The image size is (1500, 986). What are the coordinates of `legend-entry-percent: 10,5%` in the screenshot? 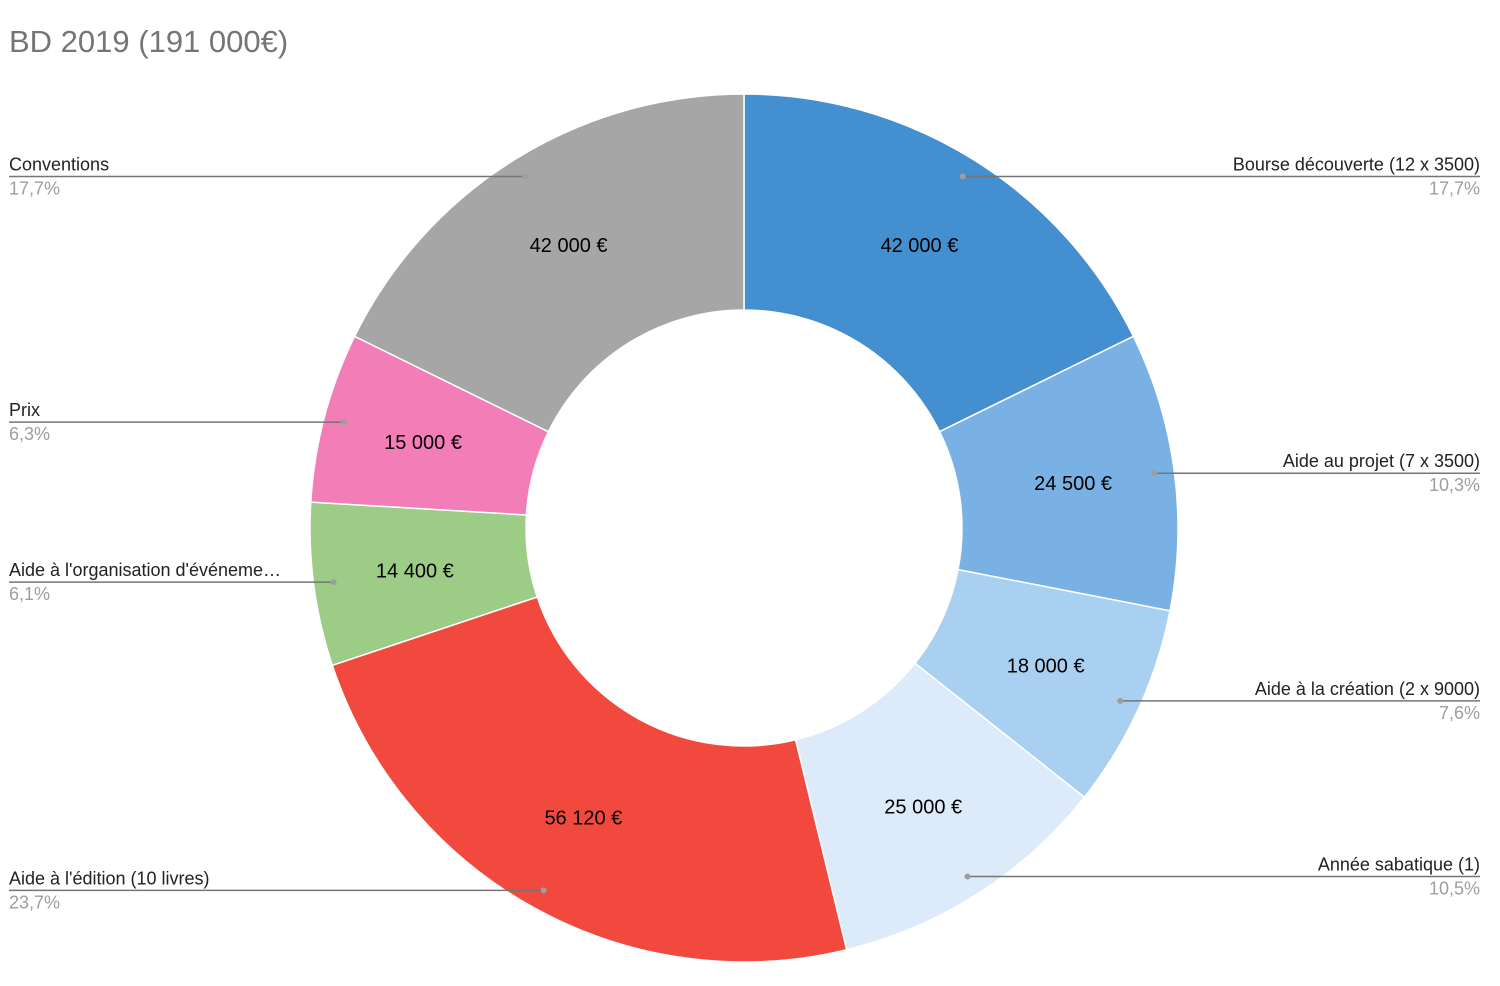 It's located at (1454, 888).